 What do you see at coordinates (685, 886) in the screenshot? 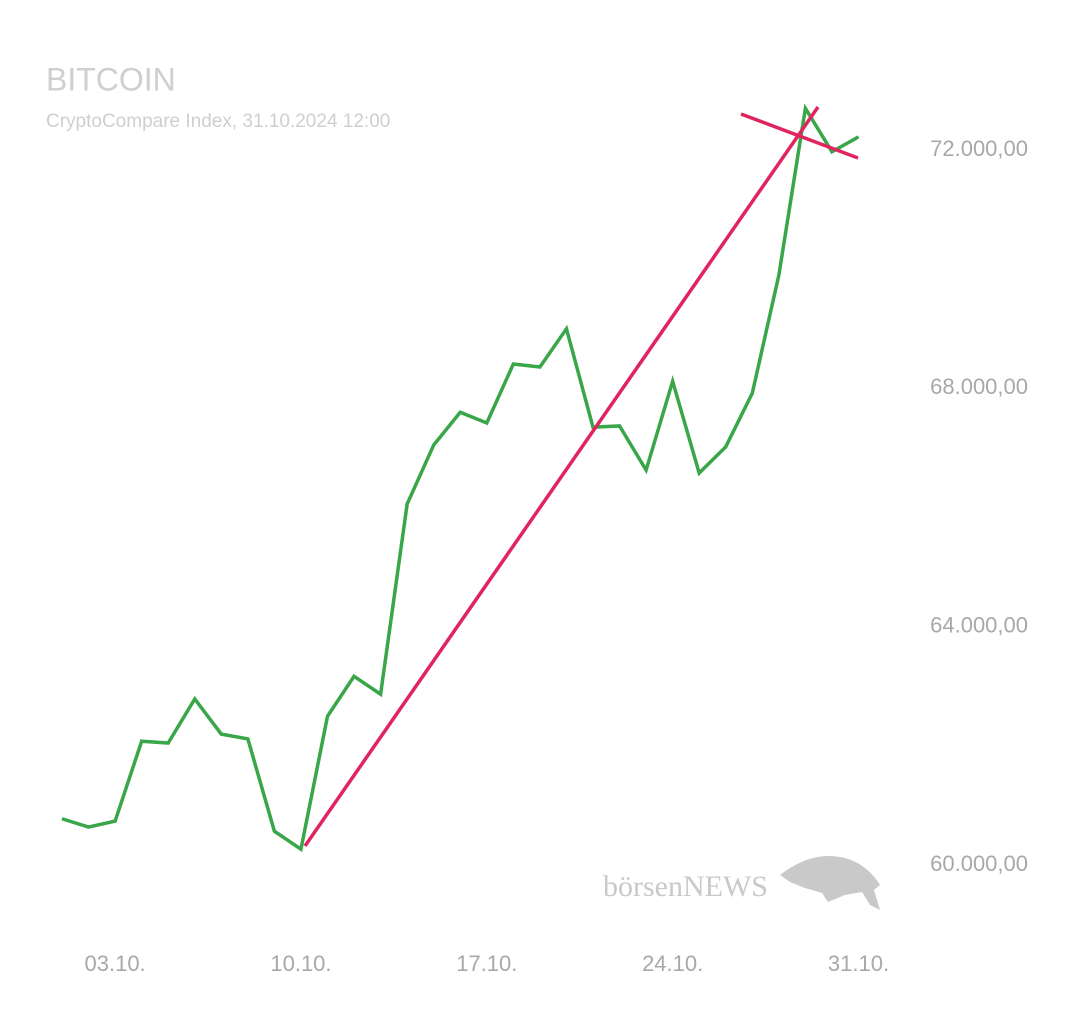
I see `watermark-text: börsenNEWS` at bounding box center [685, 886].